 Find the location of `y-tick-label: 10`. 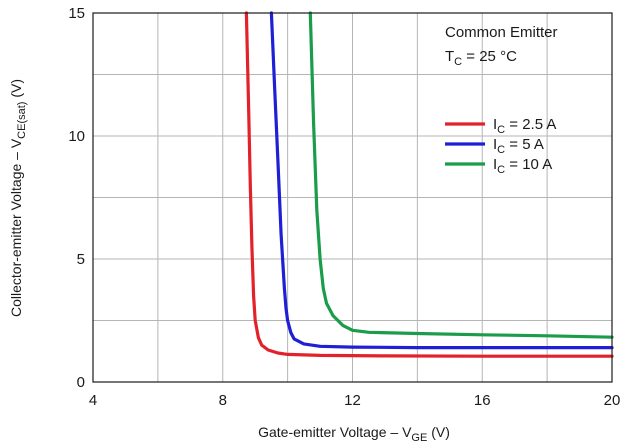

y-tick-label: 10 is located at coordinates (76, 136).